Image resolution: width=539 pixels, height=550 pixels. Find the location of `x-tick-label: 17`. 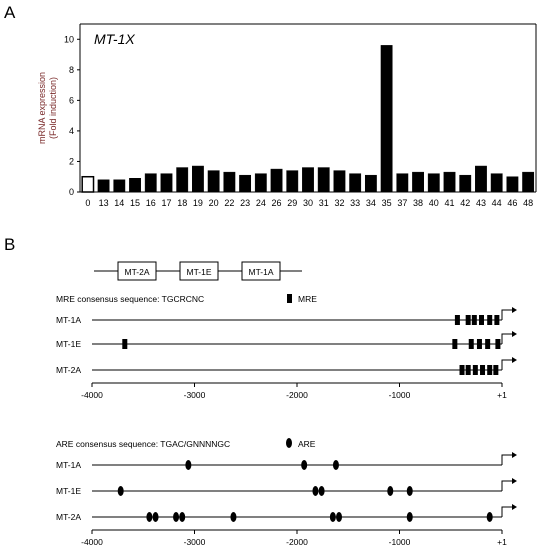

x-tick-label: 17 is located at coordinates (166, 203).